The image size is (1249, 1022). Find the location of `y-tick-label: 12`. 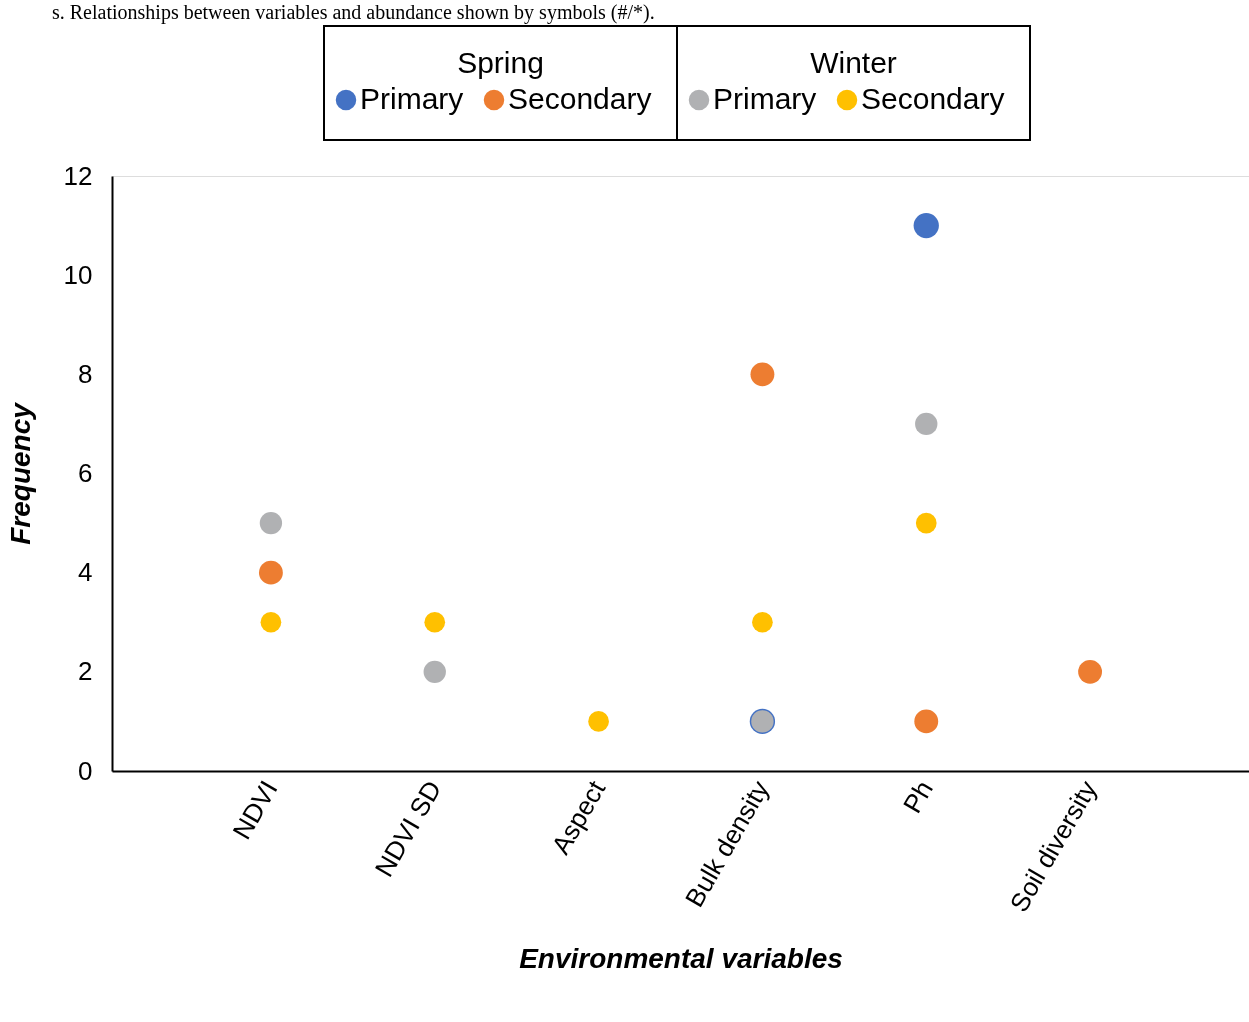

y-tick-label: 12 is located at coordinates (78, 175).